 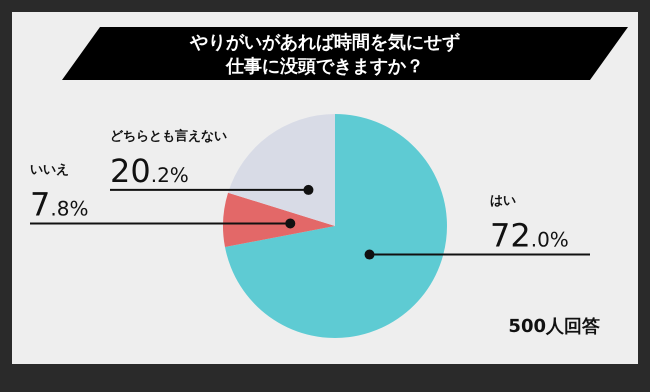 What do you see at coordinates (554, 326) in the screenshot?
I see `text: 500人回答` at bounding box center [554, 326].